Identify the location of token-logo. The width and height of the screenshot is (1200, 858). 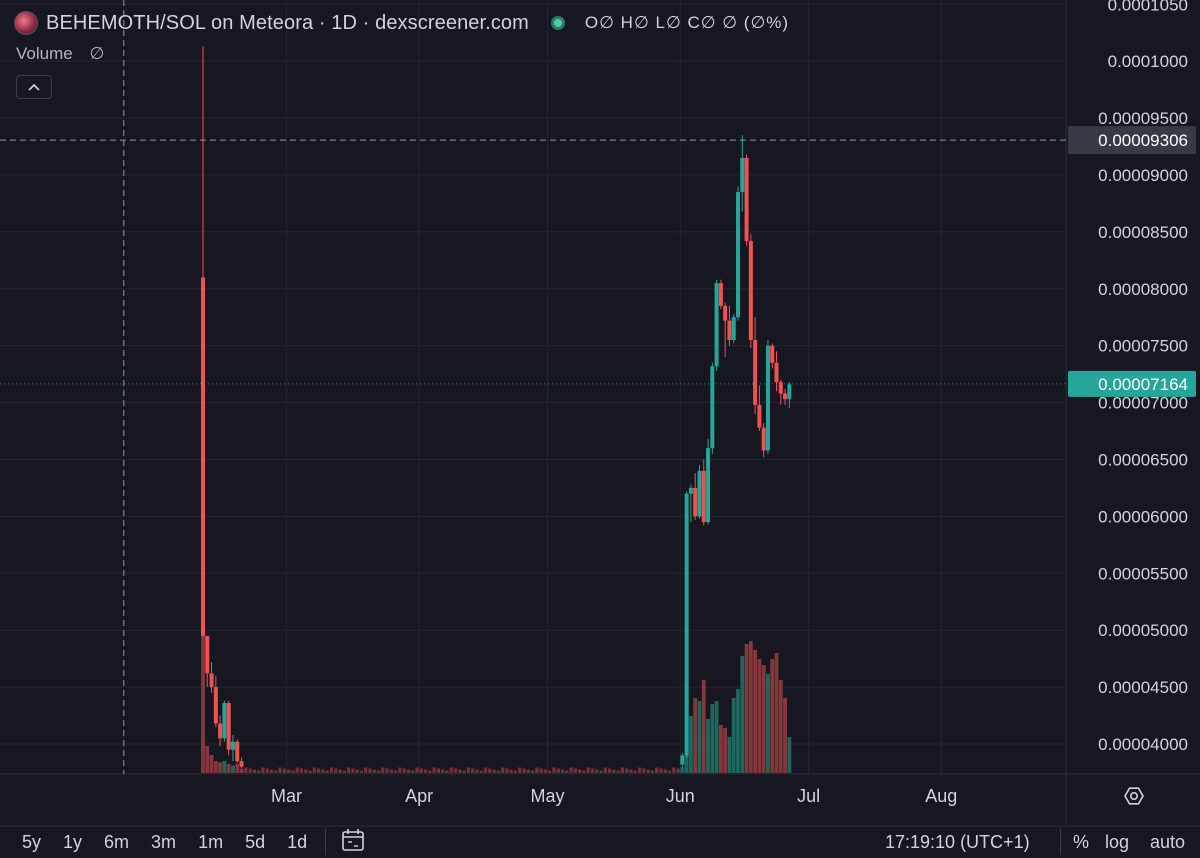
(26, 23).